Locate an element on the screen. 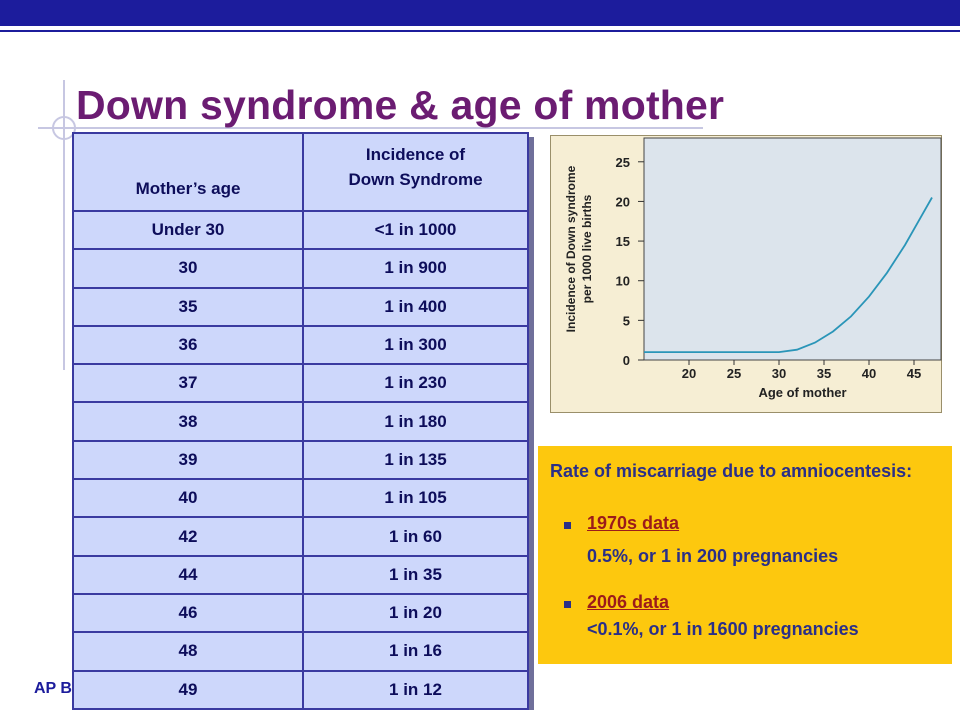 The width and height of the screenshot is (960, 720). table-row: Under 30 <1 in 1000 is located at coordinates (300, 230).